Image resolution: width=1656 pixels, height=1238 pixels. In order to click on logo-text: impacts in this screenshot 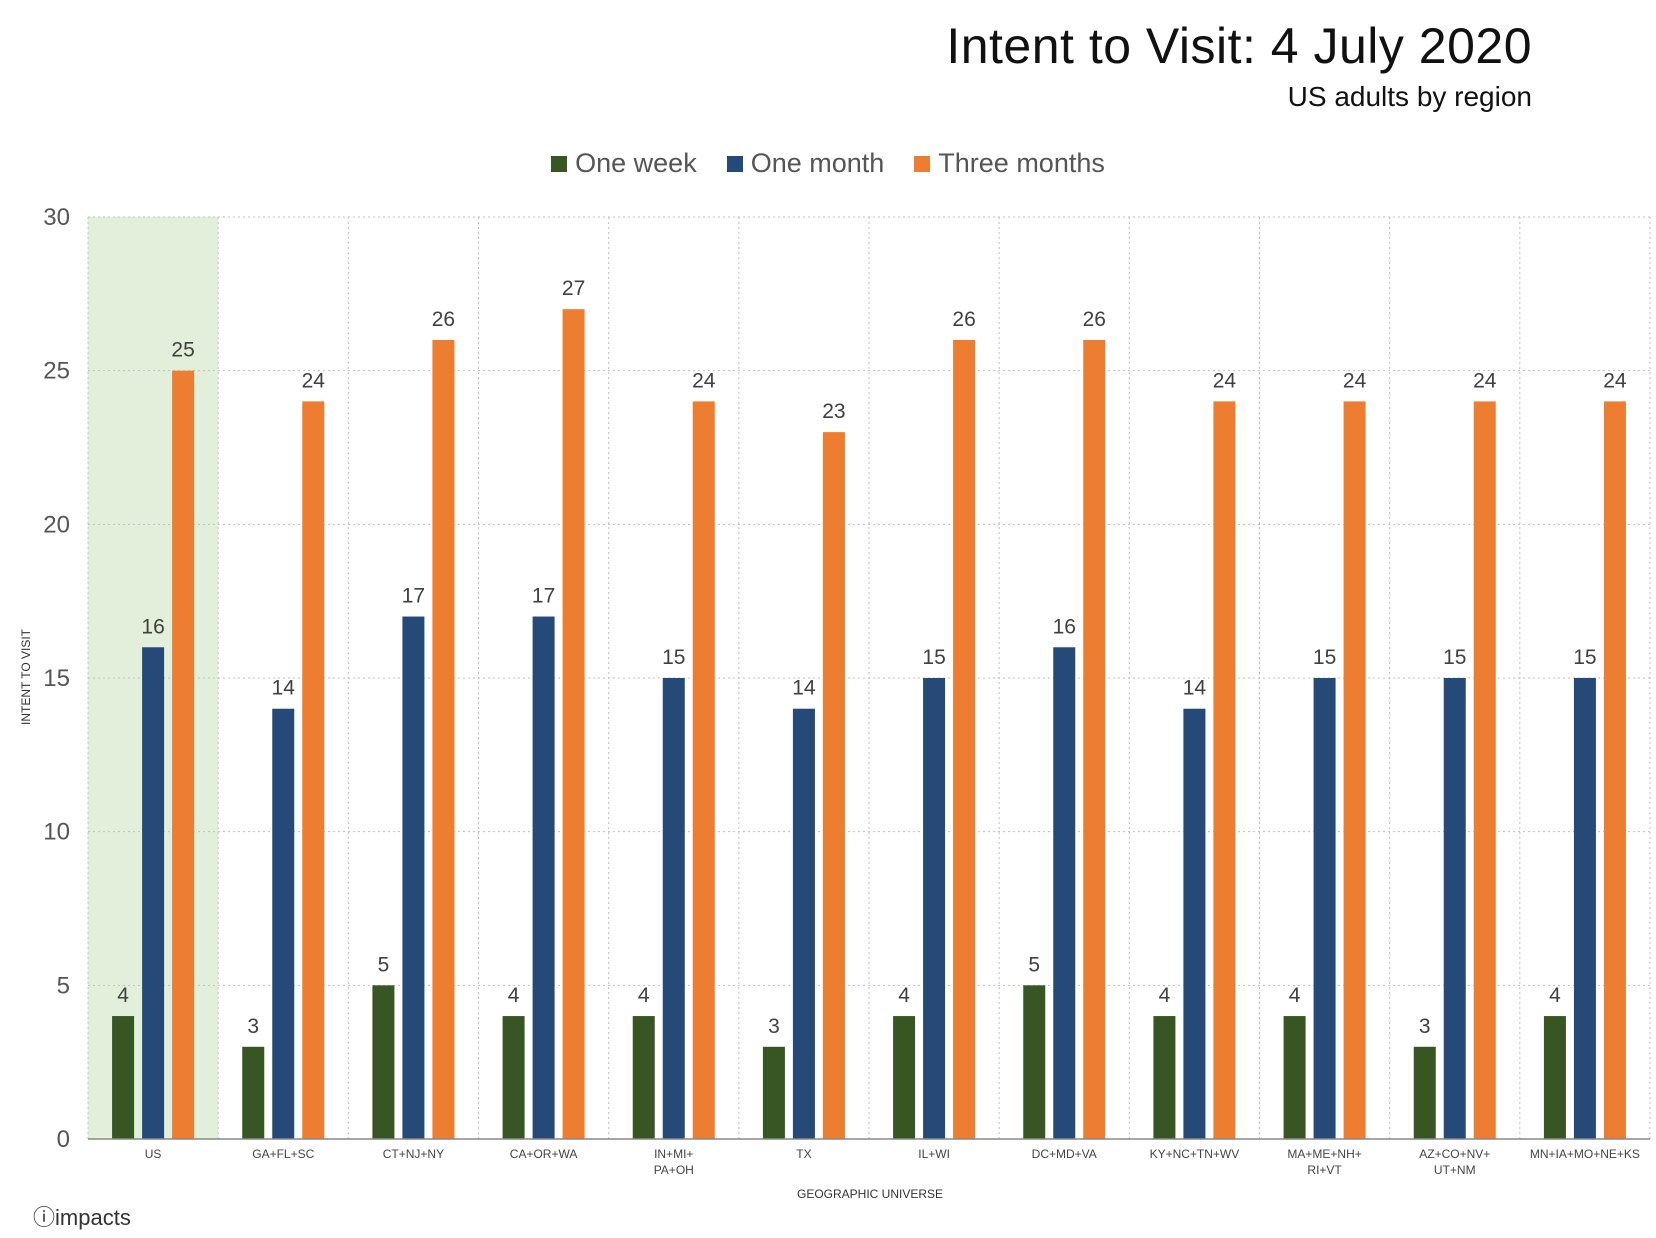, I will do `click(93, 1217)`.